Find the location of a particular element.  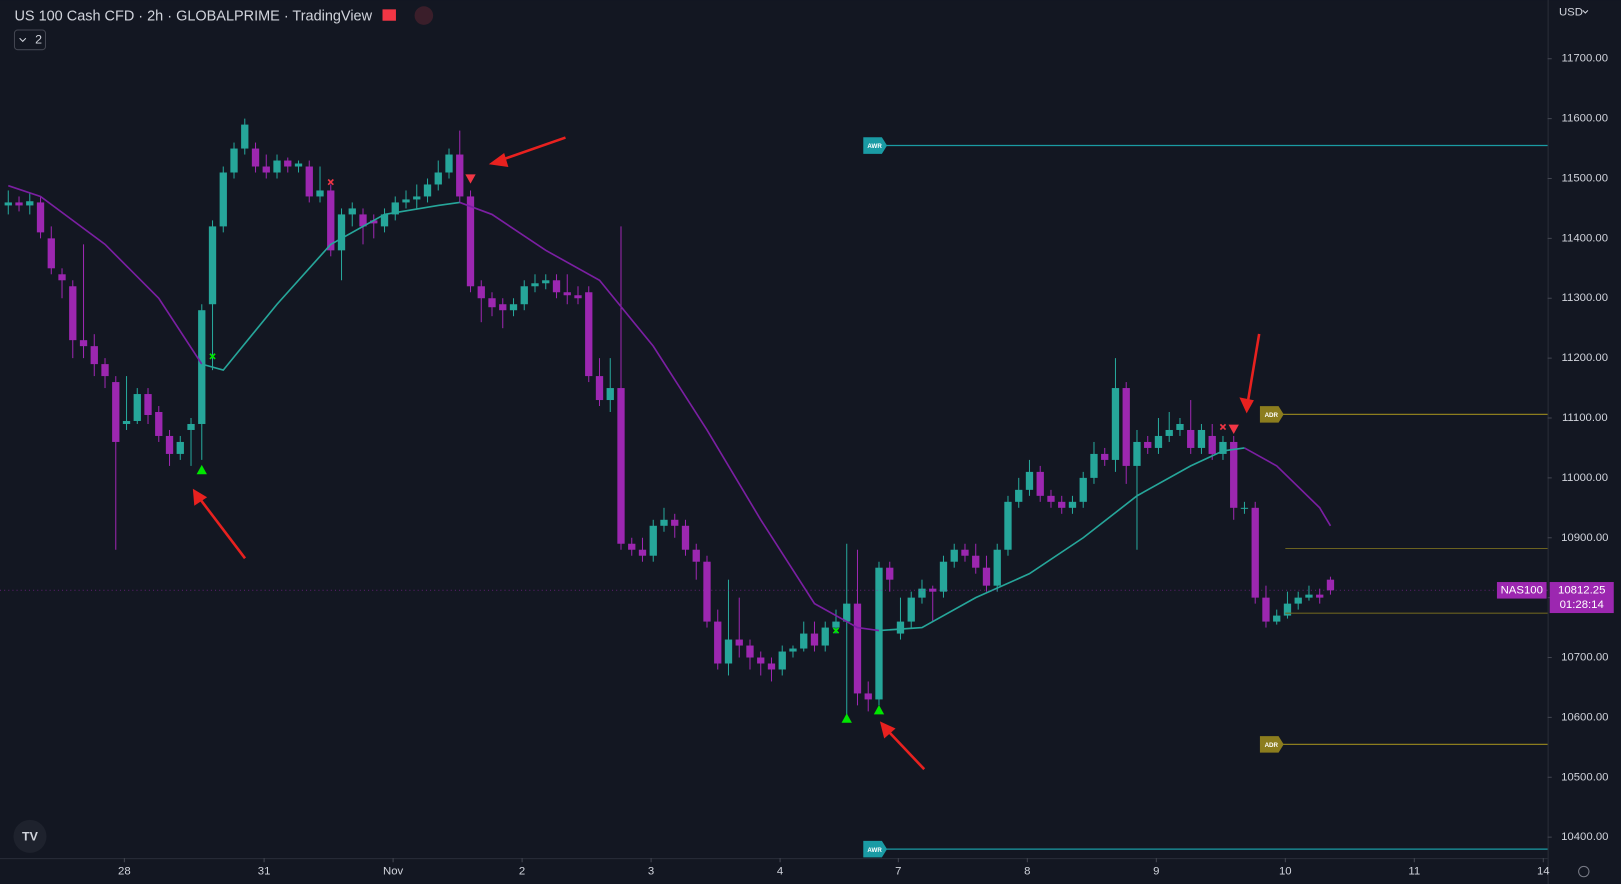

flag-icon is located at coordinates (389, 15).